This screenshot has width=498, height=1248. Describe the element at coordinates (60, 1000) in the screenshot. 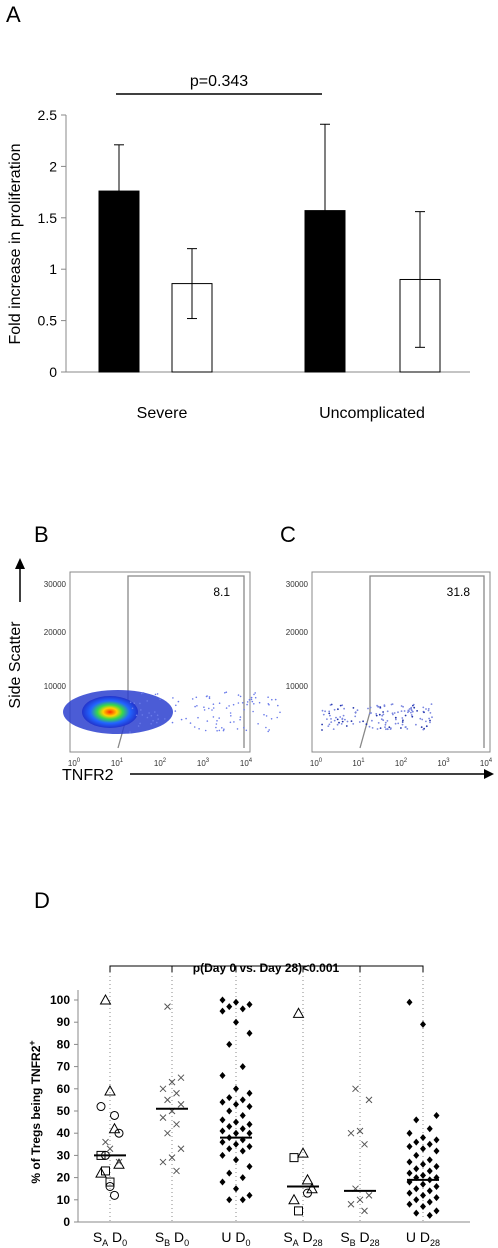

I see `y-tick-label: 100` at that location.